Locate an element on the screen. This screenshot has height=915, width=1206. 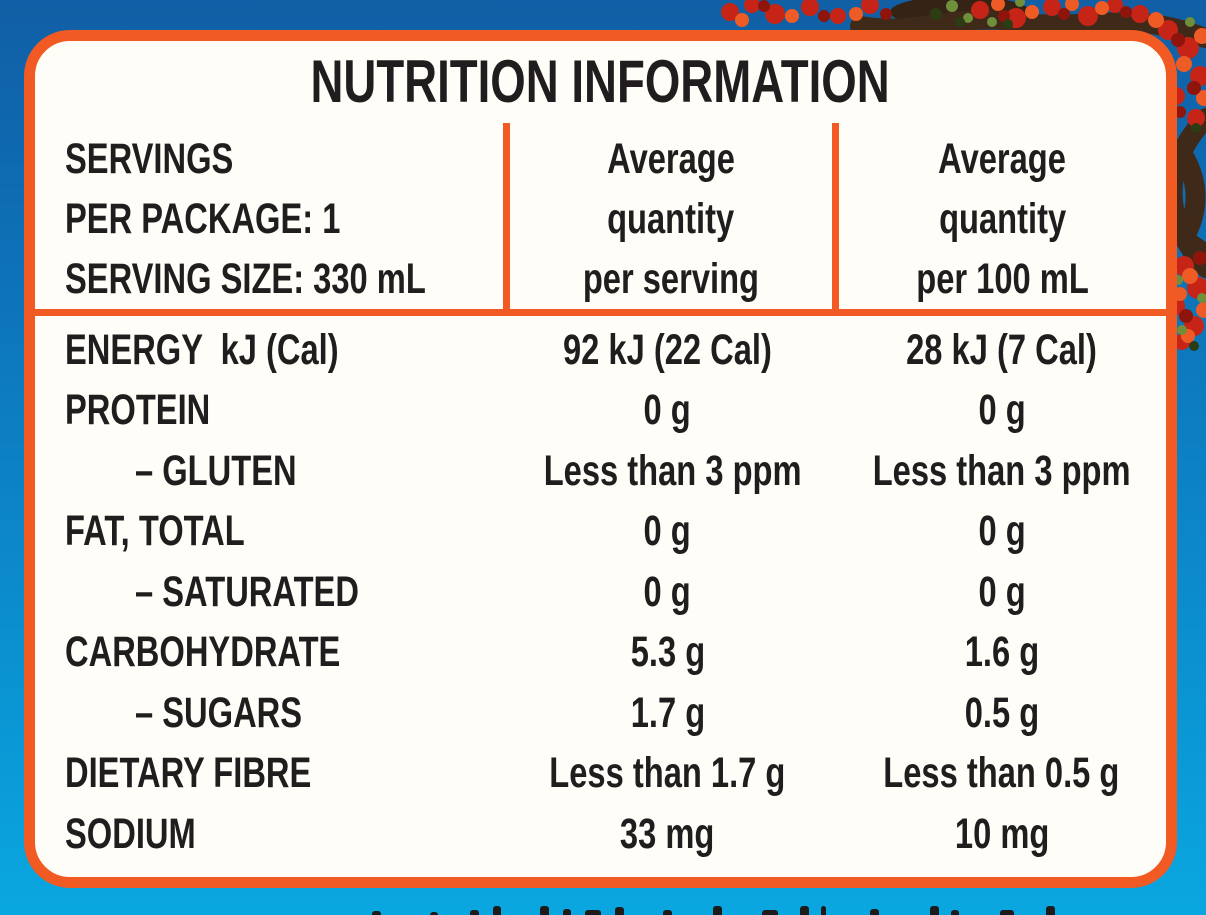
value-fibre-per-serving: Less than 1.7 g is located at coordinates (667, 773).